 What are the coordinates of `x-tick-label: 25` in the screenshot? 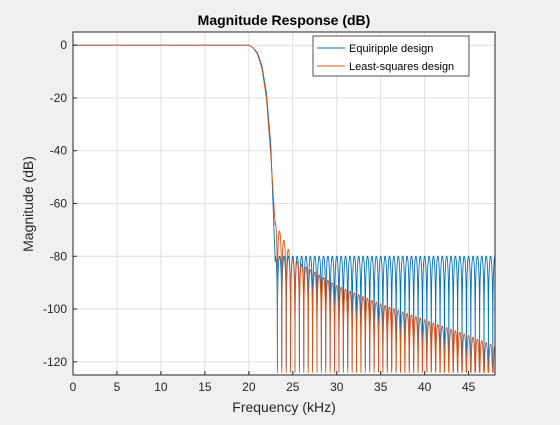 It's located at (293, 387).